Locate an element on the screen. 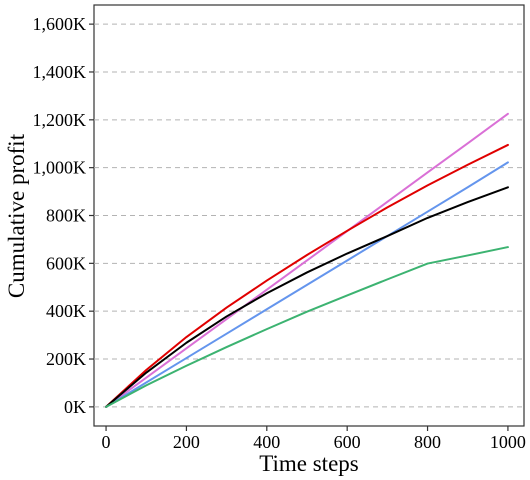 The image size is (530, 480). y-tick-label: 1,000K is located at coordinates (60, 168).